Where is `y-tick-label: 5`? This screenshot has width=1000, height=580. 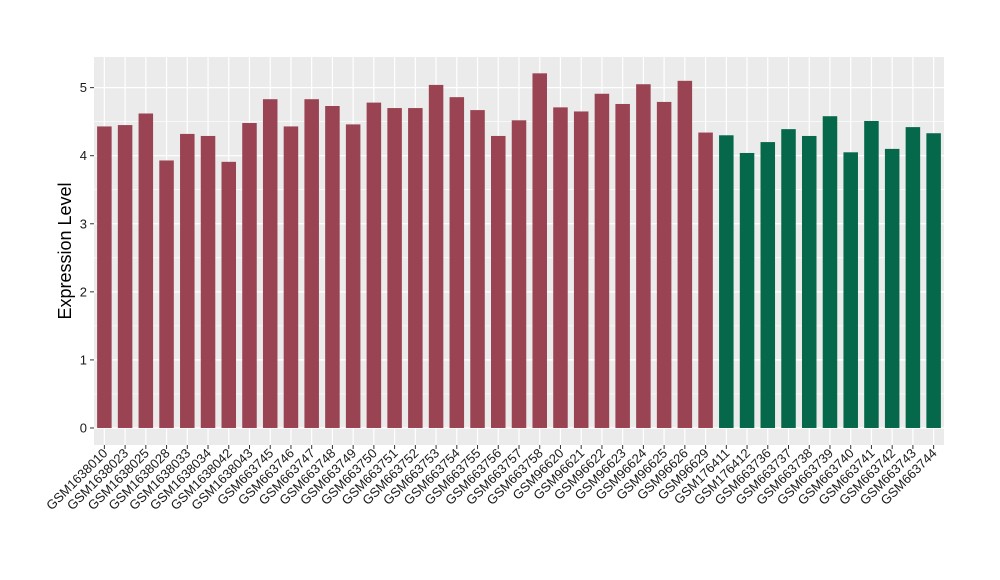
y-tick-label: 5 is located at coordinates (83, 87).